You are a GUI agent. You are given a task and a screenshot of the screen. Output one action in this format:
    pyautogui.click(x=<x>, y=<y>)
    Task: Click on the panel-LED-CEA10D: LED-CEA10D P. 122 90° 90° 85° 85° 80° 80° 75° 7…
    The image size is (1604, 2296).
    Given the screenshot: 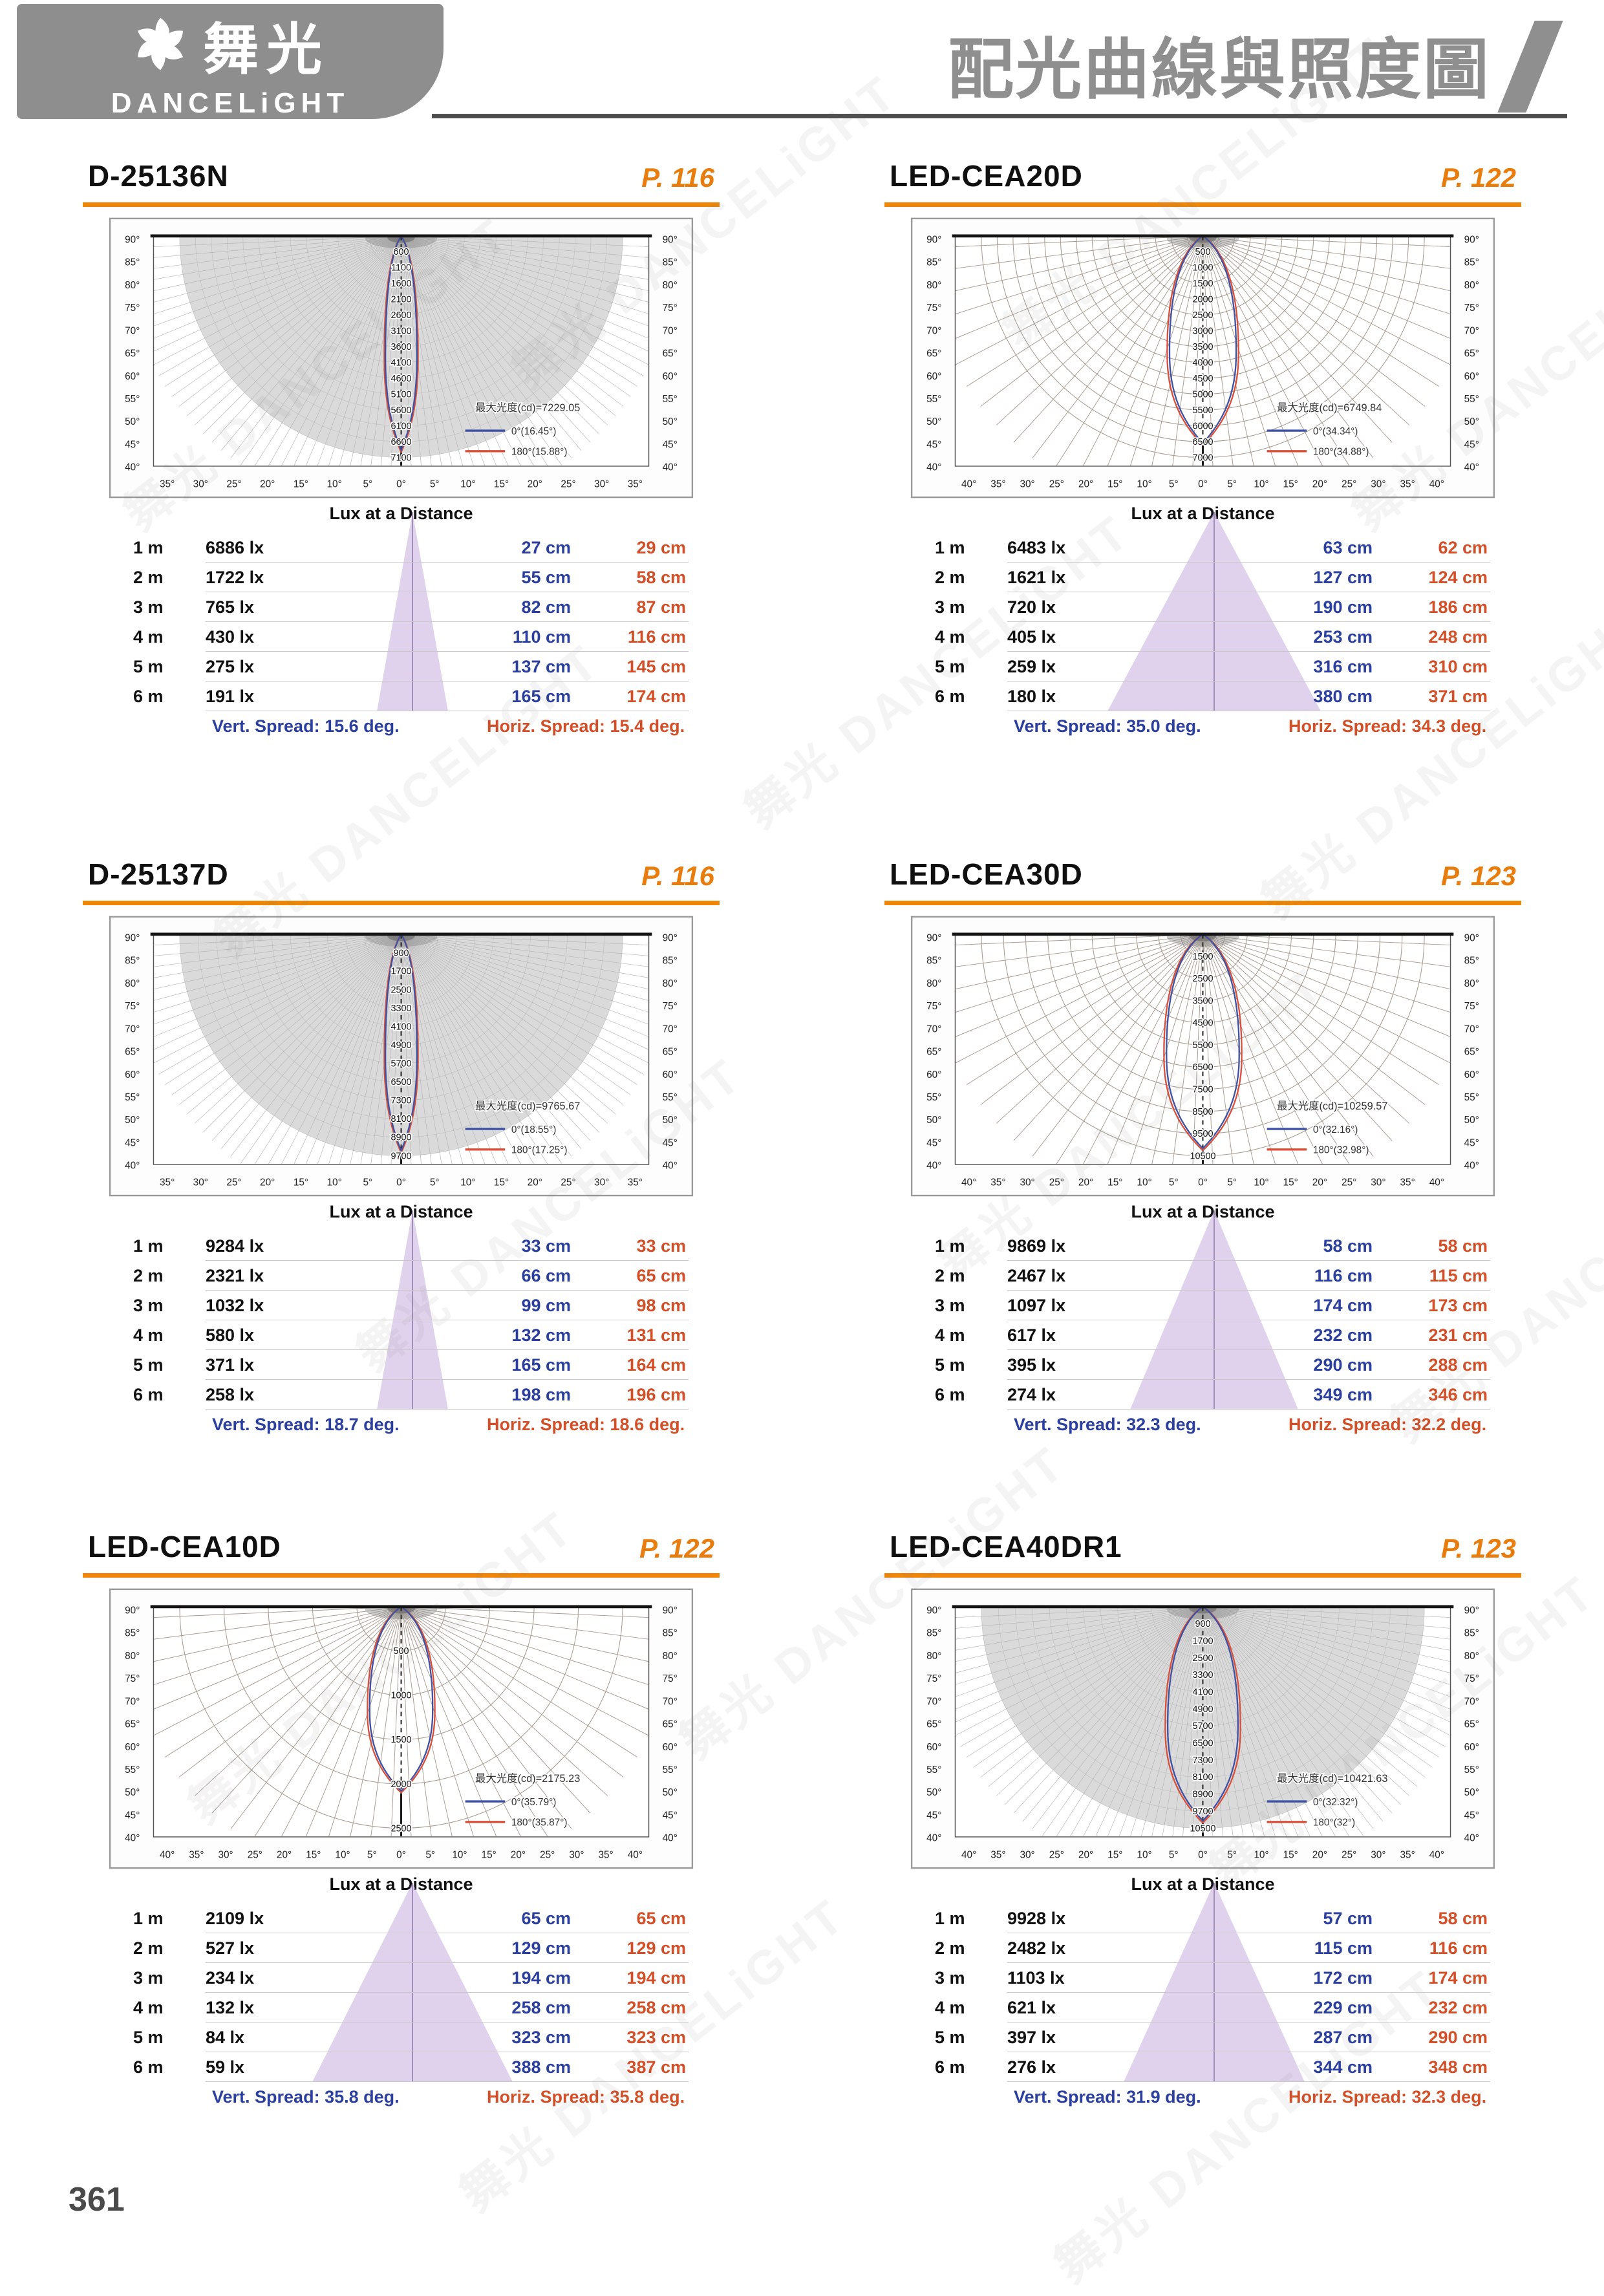 What is the action you would take?
    pyautogui.click(x=402, y=1825)
    